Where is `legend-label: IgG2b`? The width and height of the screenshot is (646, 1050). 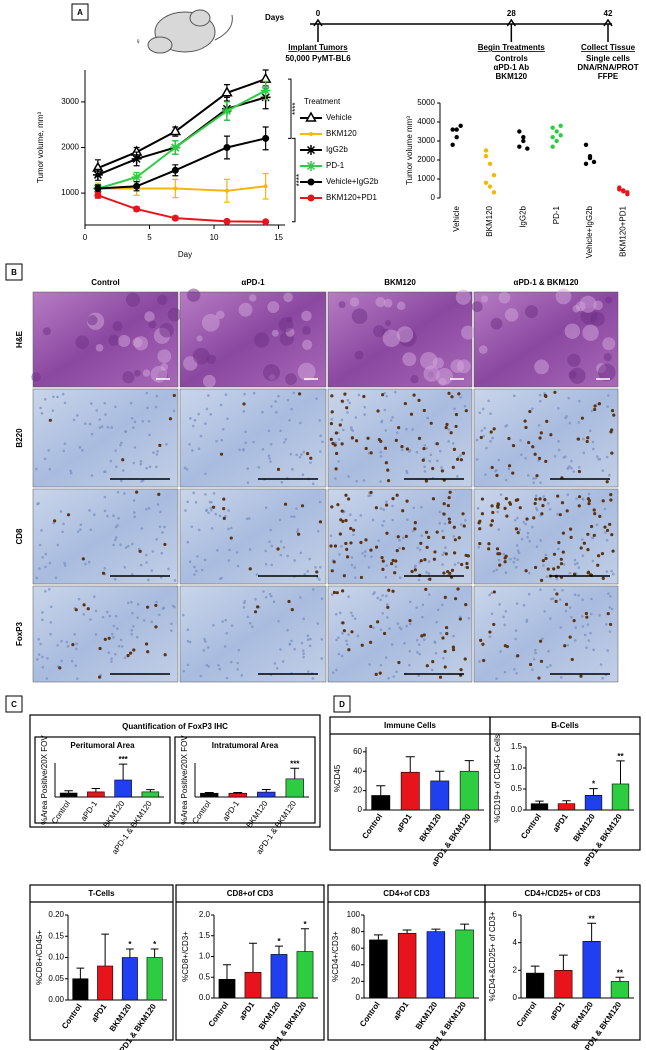
legend-label: IgG2b is located at coordinates (337, 149).